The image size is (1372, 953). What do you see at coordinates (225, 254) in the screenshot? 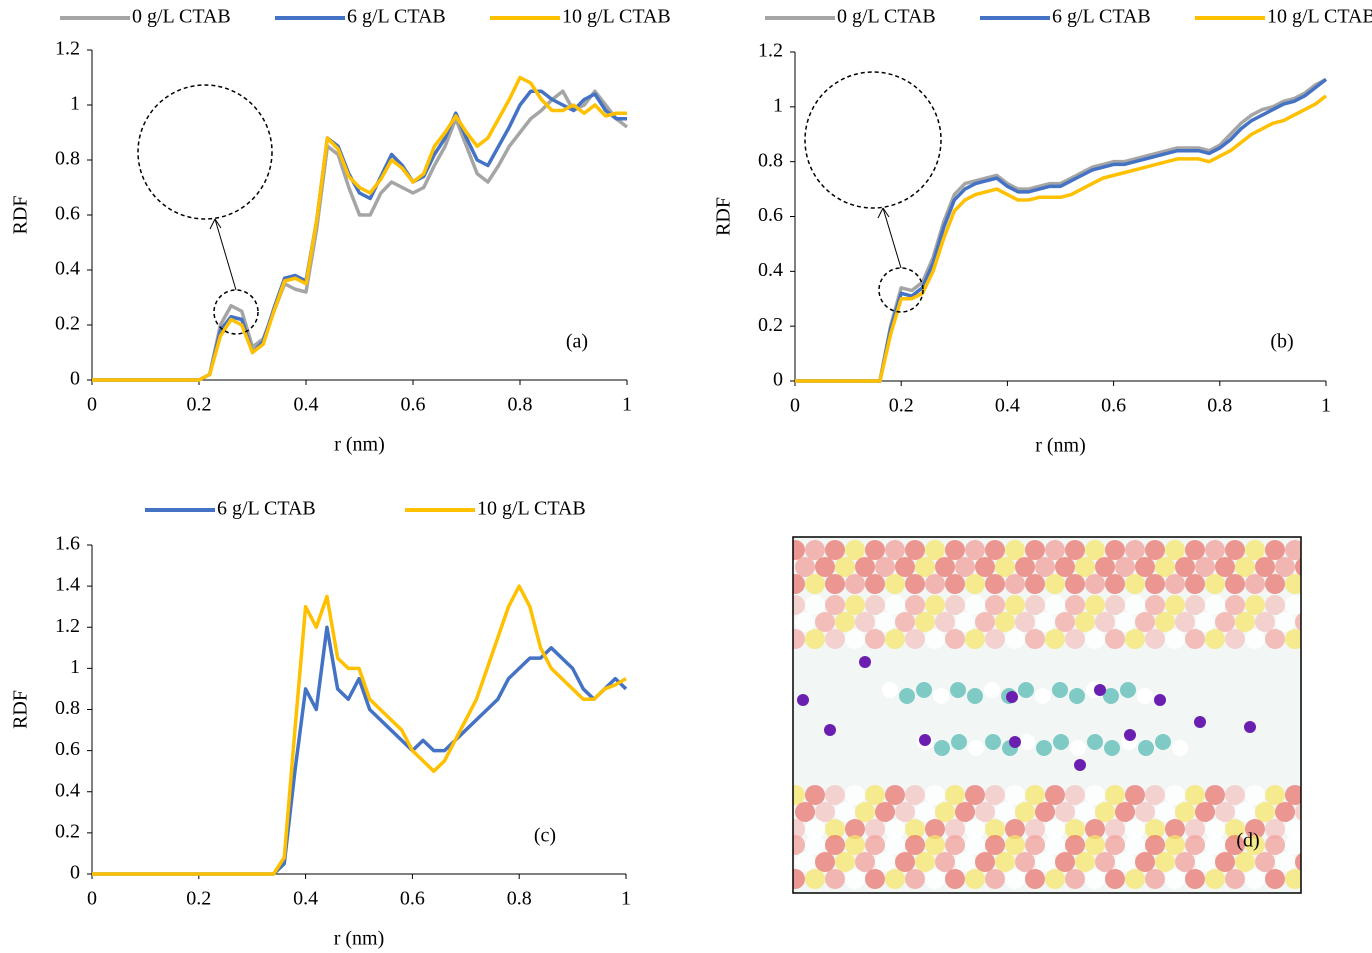
I see `zoom-arrow` at bounding box center [225, 254].